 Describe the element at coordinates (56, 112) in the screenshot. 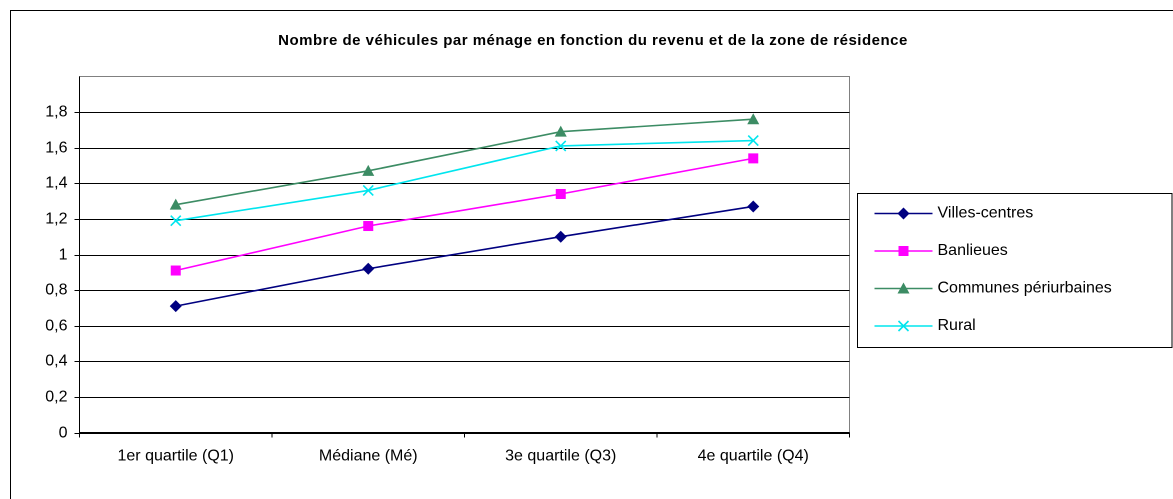

I see `y-tick-label: 1,8` at that location.